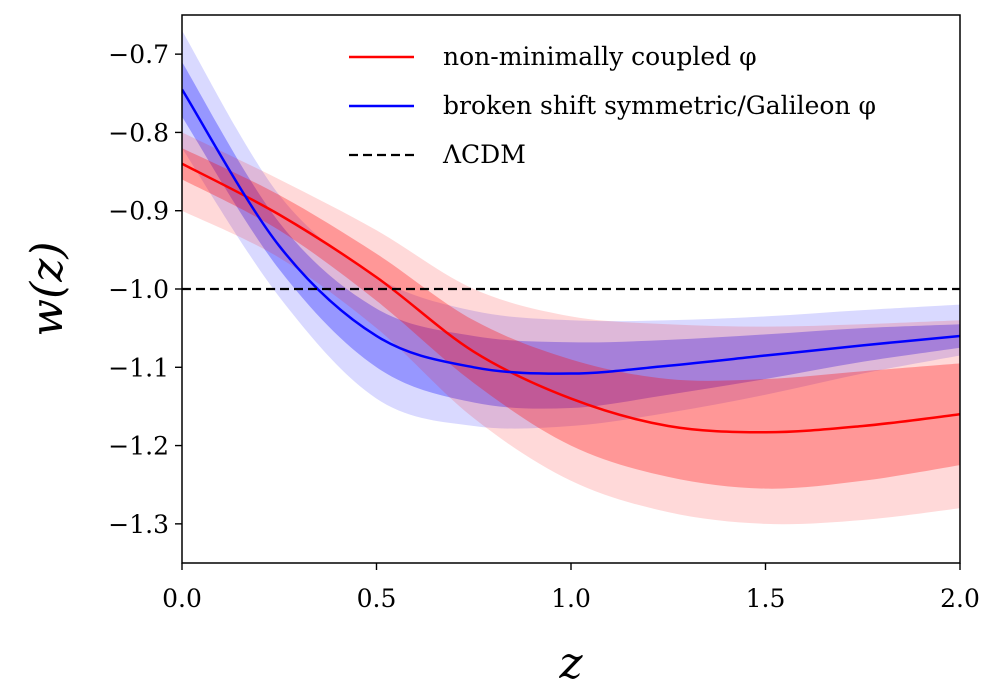 This screenshot has height=700, width=996. Describe the element at coordinates (47, 288) in the screenshot. I see `y-axis-label: w(z)` at that location.